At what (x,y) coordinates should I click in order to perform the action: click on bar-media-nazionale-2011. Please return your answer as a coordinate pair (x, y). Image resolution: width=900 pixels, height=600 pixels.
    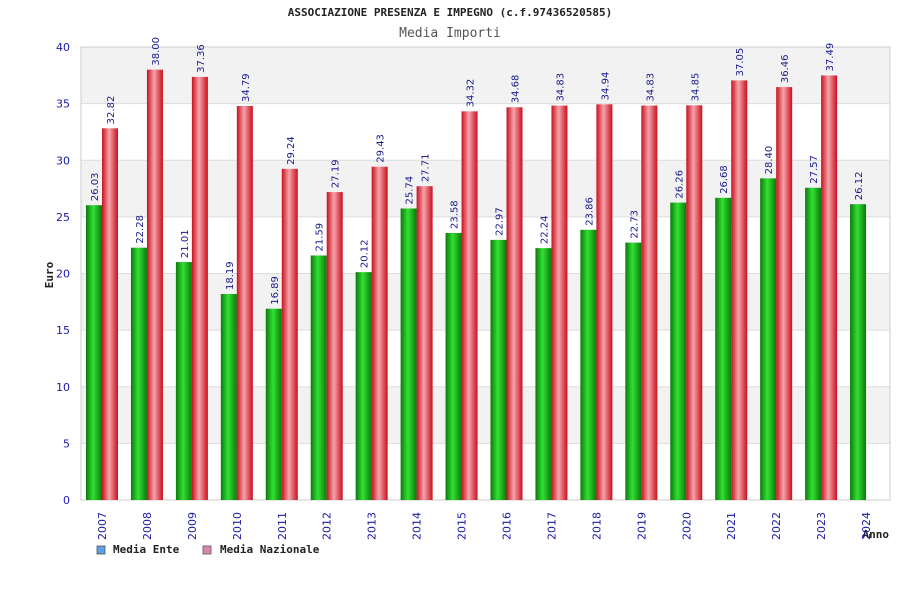
    Looking at the image, I should click on (289, 334).